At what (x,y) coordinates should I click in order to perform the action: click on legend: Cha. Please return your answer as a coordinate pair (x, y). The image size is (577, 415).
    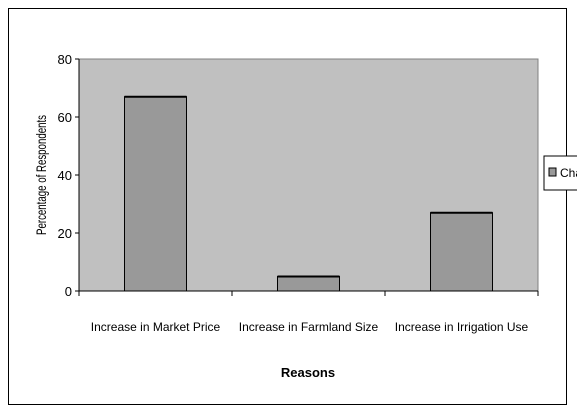
    Looking at the image, I should click on (560, 173).